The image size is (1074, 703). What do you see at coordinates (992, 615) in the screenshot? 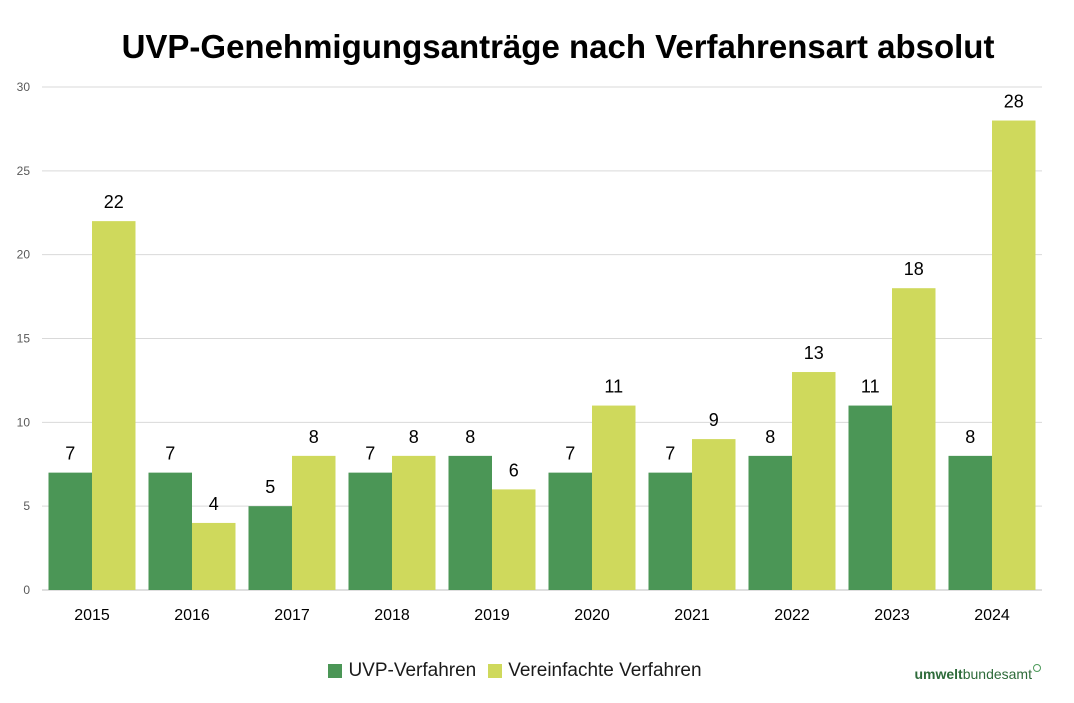
I see `x-tick-label-2024: 2024` at bounding box center [992, 615].